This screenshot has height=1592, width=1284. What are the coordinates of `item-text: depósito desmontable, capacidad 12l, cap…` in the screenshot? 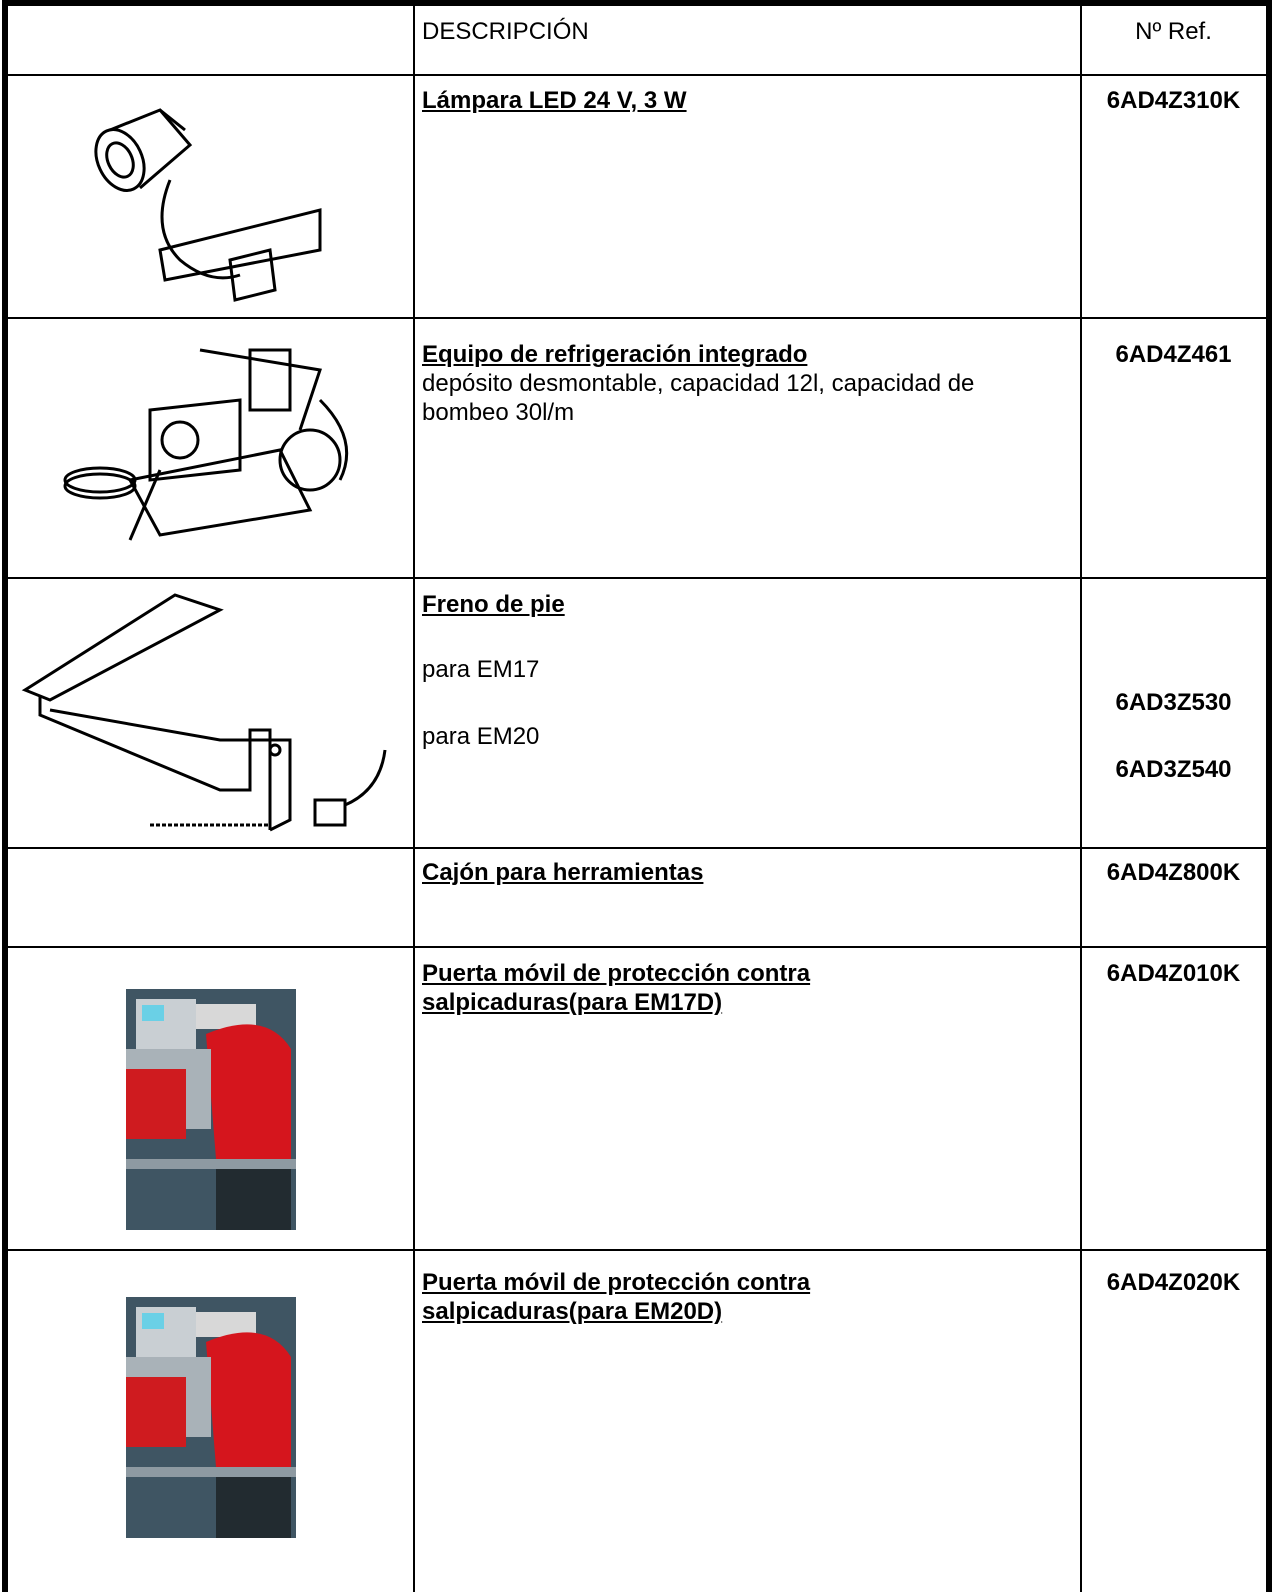 It's located at (698, 398).